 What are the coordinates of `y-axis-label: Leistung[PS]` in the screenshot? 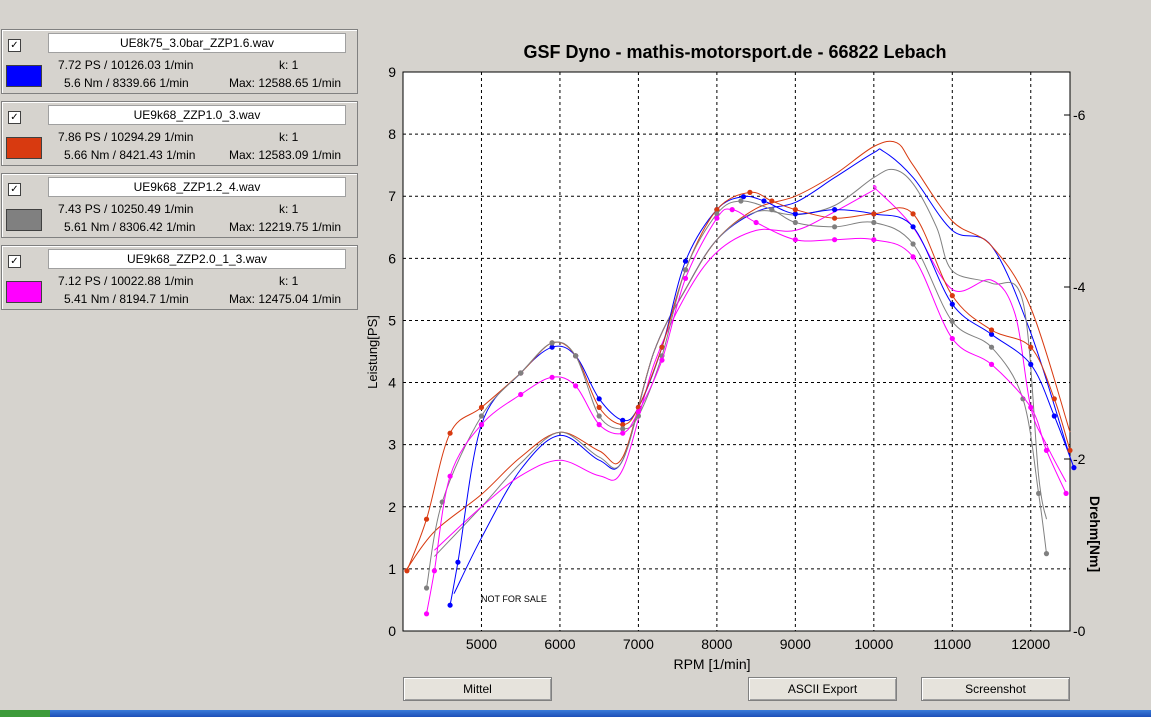 It's located at (372, 352).